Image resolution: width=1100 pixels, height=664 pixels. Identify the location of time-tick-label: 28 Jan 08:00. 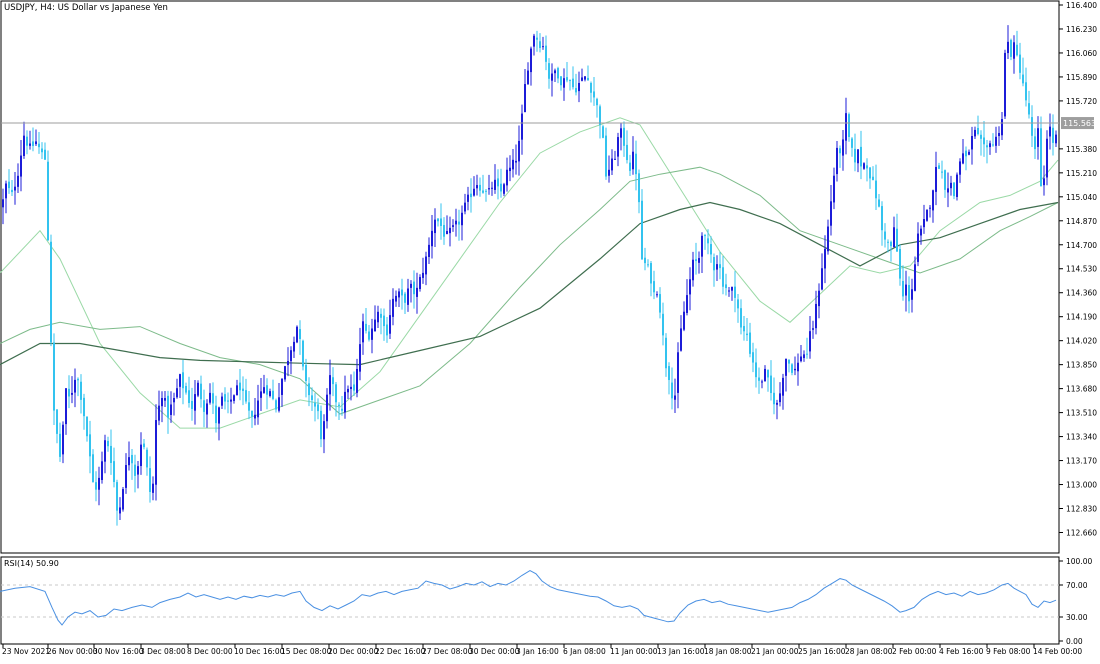
(869, 651).